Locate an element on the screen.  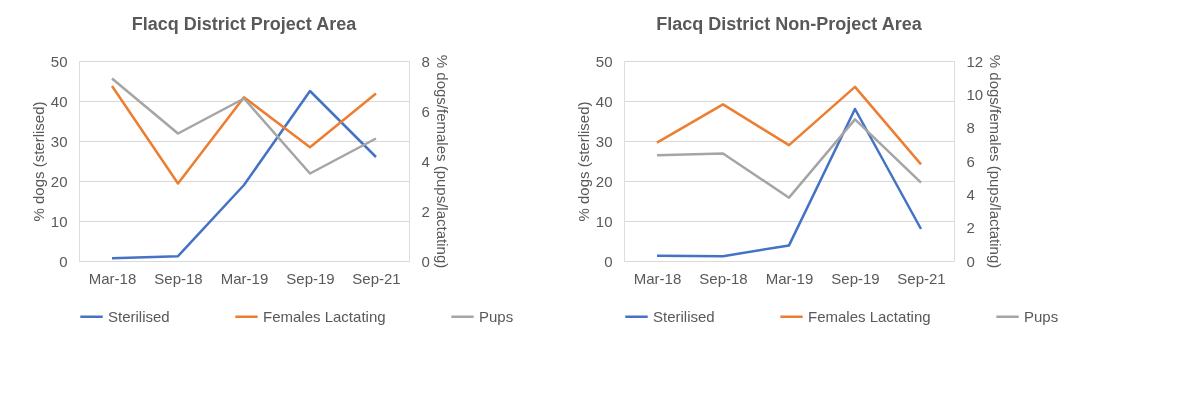
y2-tick-label: 12 is located at coordinates (975, 61).